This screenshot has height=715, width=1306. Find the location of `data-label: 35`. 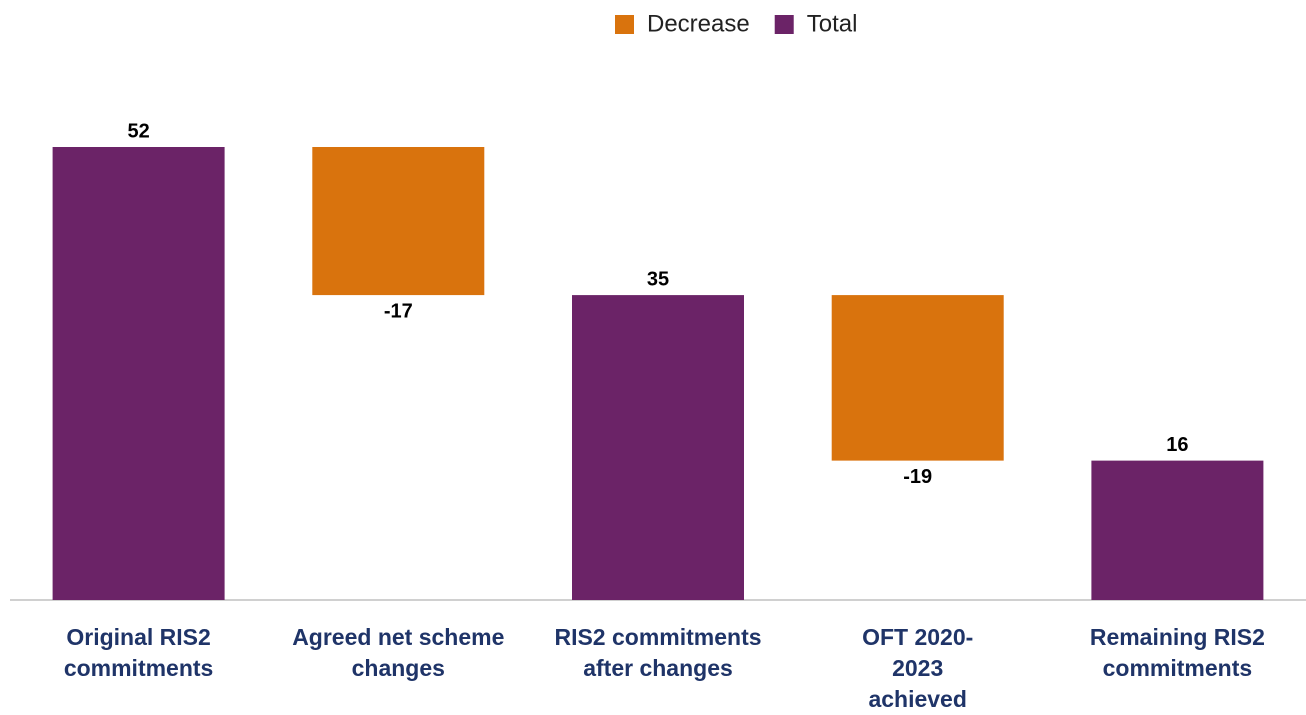

data-label: 35 is located at coordinates (658, 279).